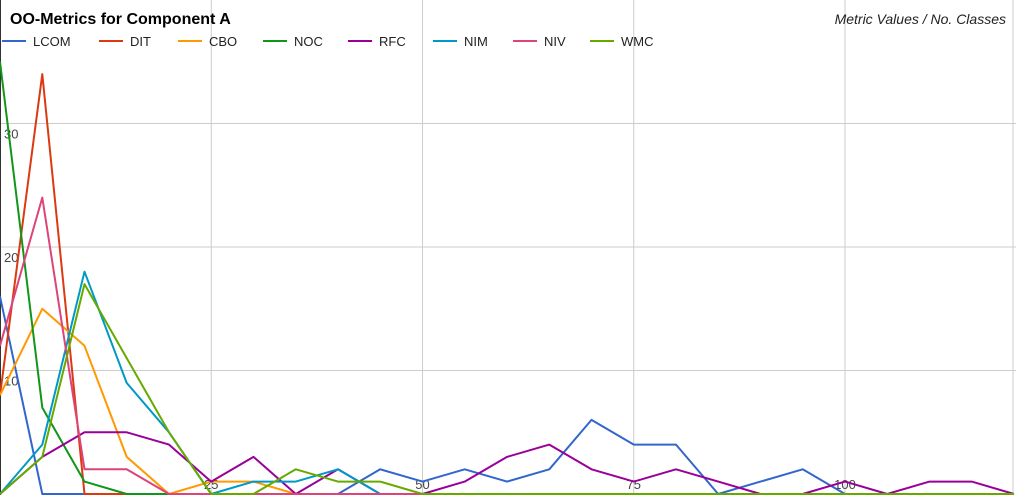 The image size is (1016, 495). What do you see at coordinates (52, 41) in the screenshot?
I see `legend-label: LCOM` at bounding box center [52, 41].